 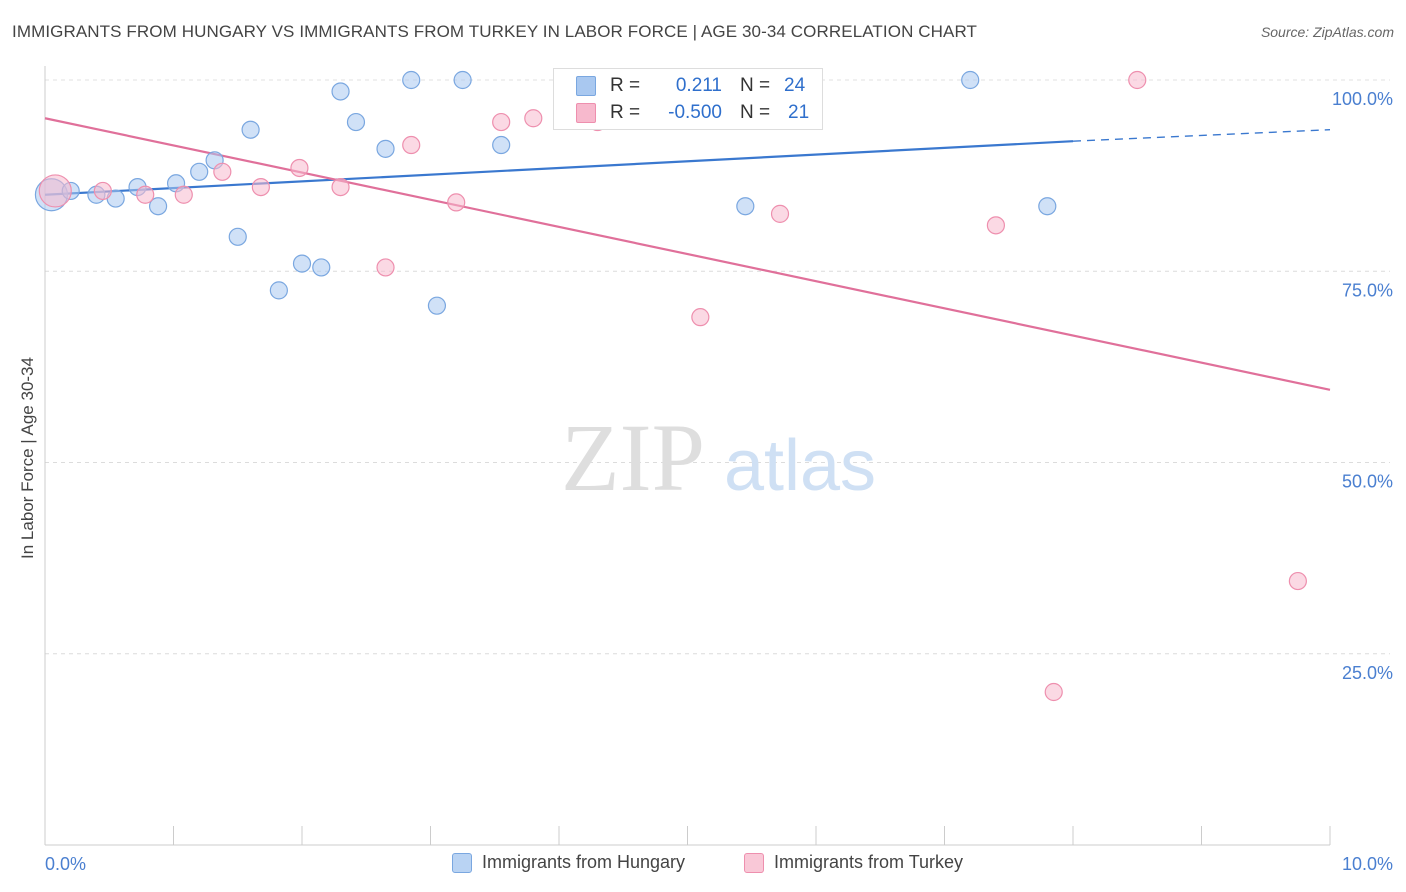 I want to click on watermark-atlas: atlas, so click(x=800, y=466).